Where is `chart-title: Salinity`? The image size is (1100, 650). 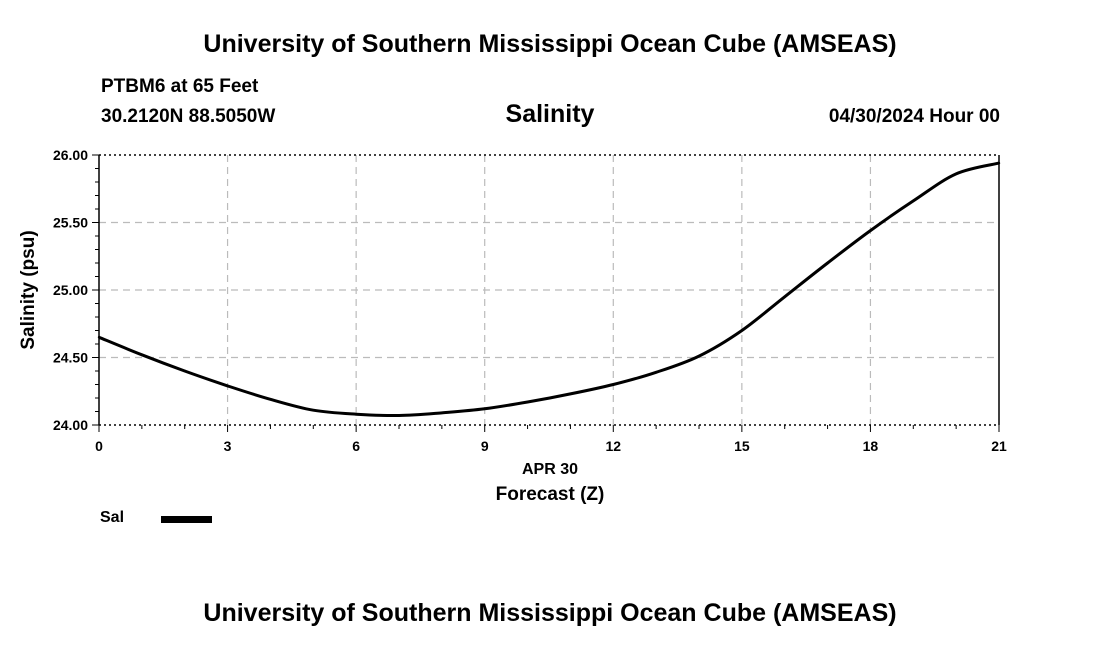
chart-title: Salinity is located at coordinates (550, 114).